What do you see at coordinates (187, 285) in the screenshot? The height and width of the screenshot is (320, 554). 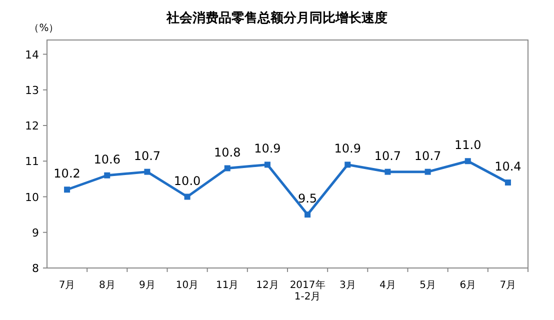 I see `x-tick-label: 10月` at bounding box center [187, 285].